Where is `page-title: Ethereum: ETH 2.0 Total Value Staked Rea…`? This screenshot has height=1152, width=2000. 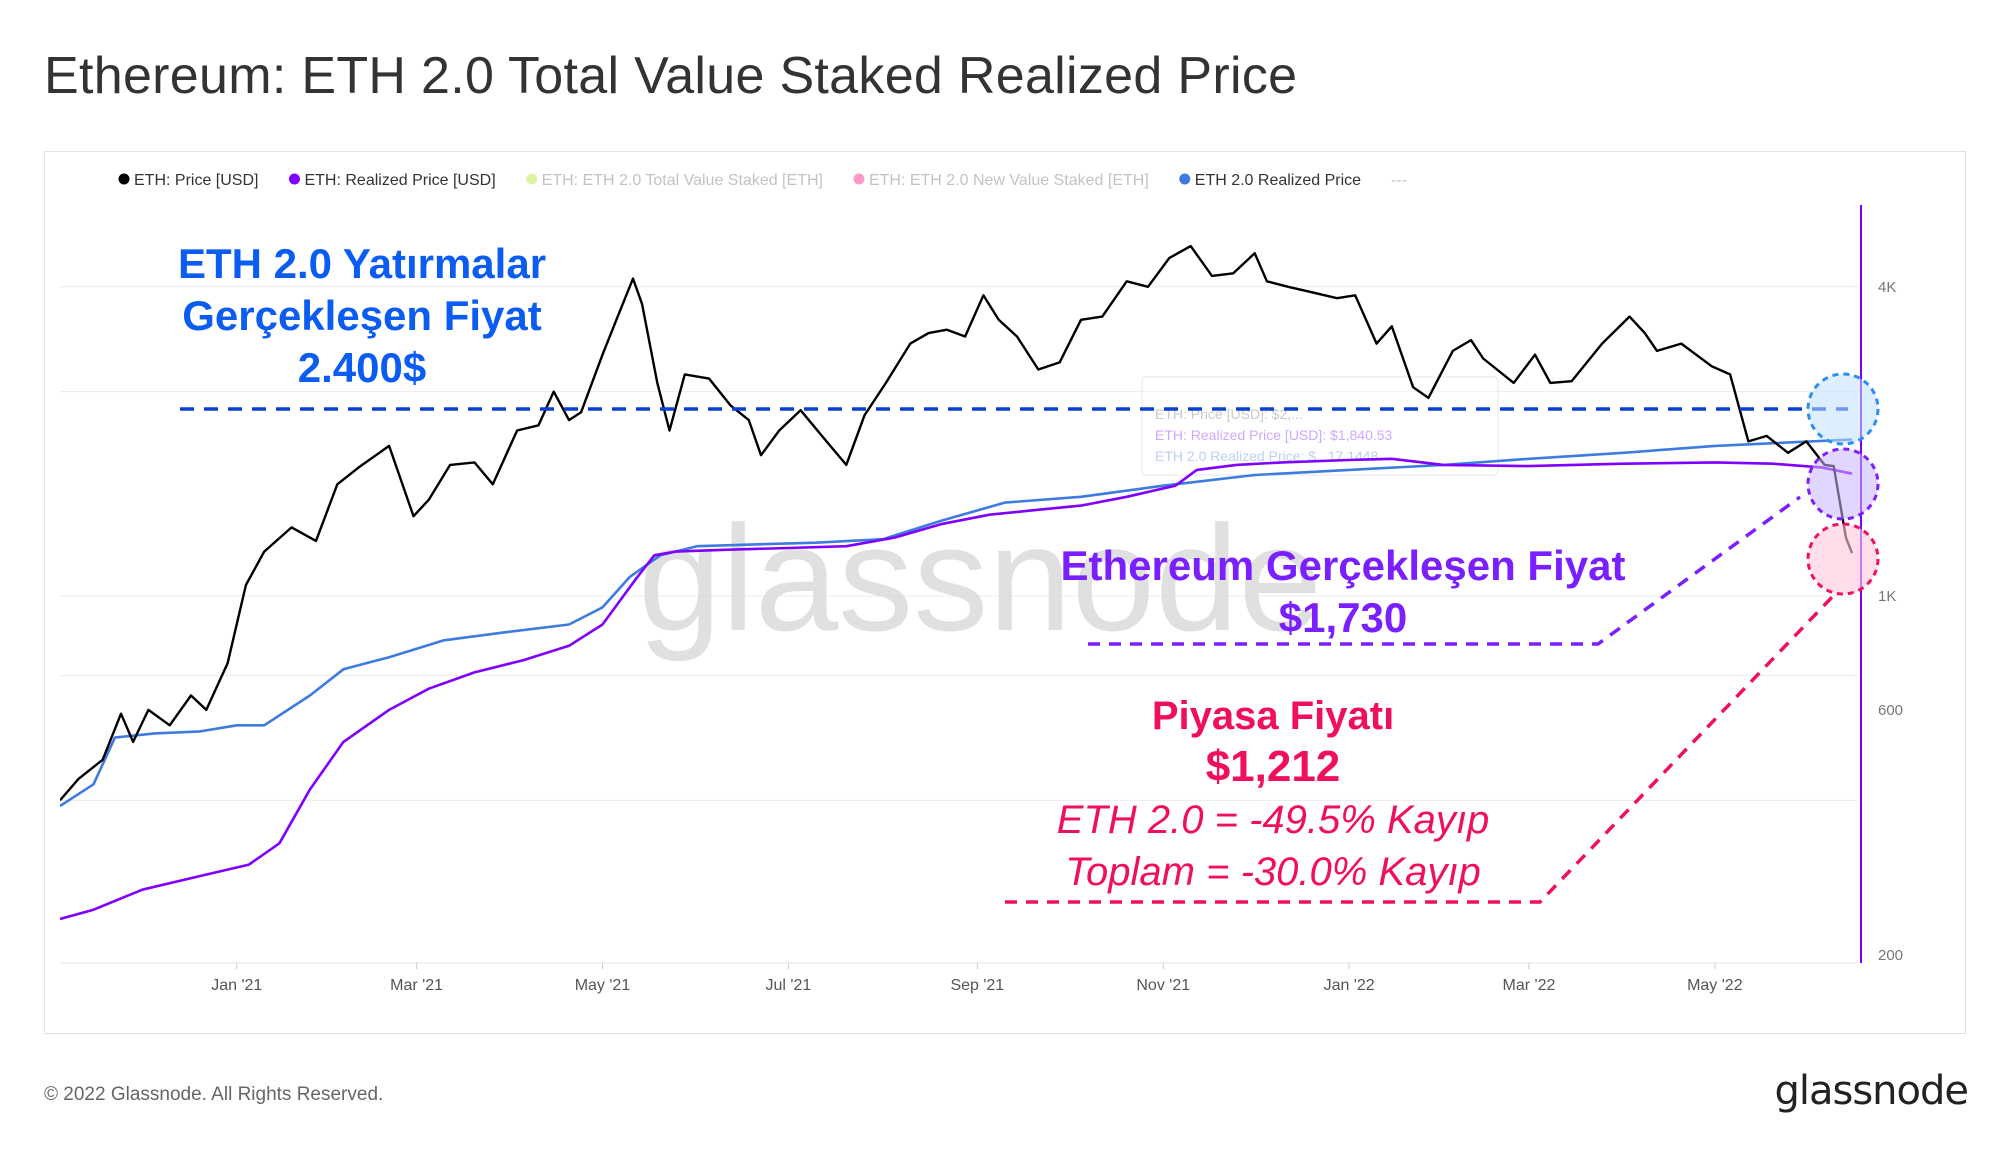 page-title: Ethereum: ETH 2.0 Total Value Staked Rea… is located at coordinates (671, 76).